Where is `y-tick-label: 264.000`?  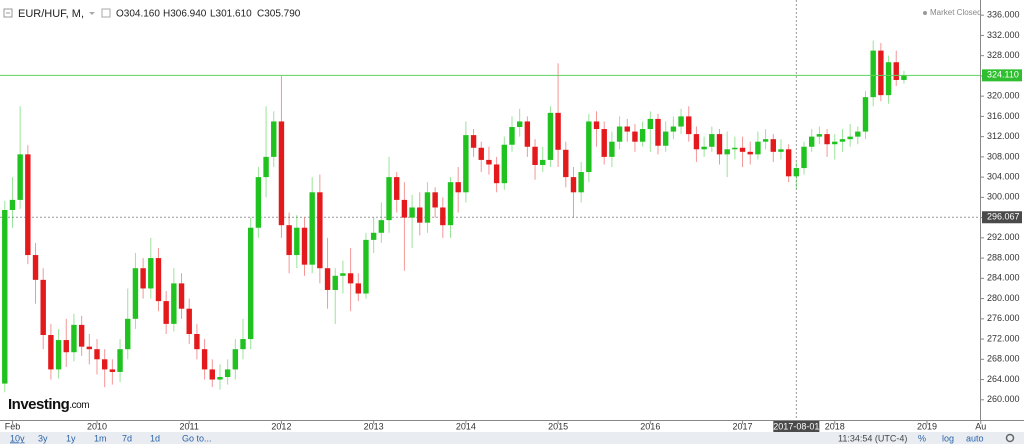 y-tick-label: 264.000 is located at coordinates (1003, 379).